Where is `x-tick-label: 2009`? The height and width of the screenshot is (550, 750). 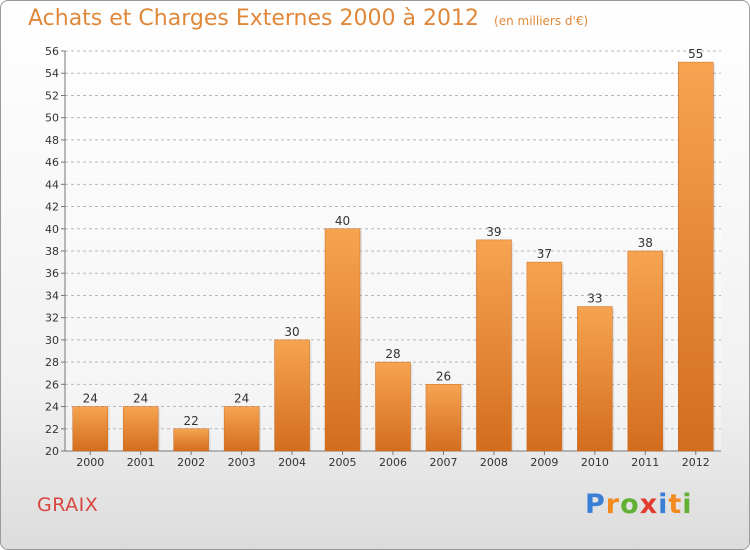
x-tick-label: 2009 is located at coordinates (544, 462).